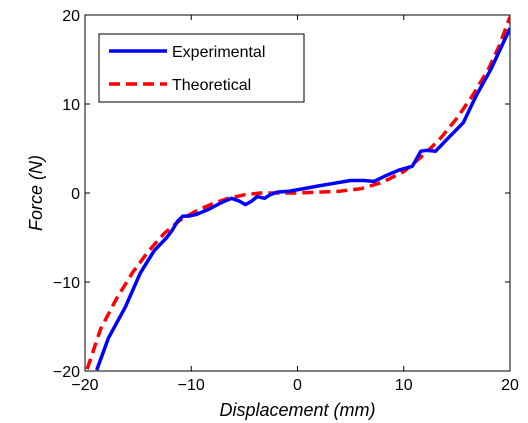  I want to click on x-tick-label: −10, so click(191, 385).